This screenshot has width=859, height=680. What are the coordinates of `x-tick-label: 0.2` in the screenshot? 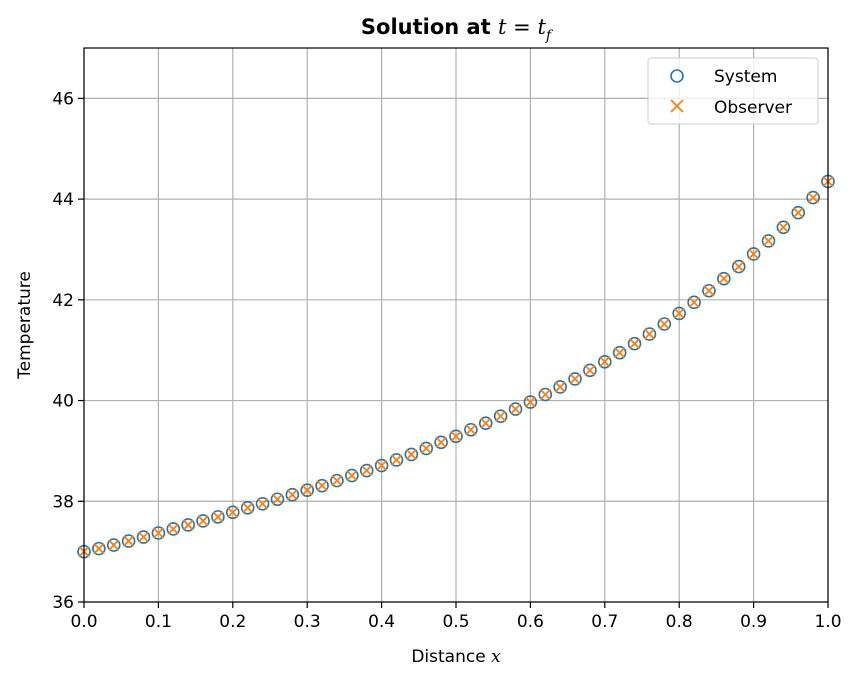 It's located at (232, 622).